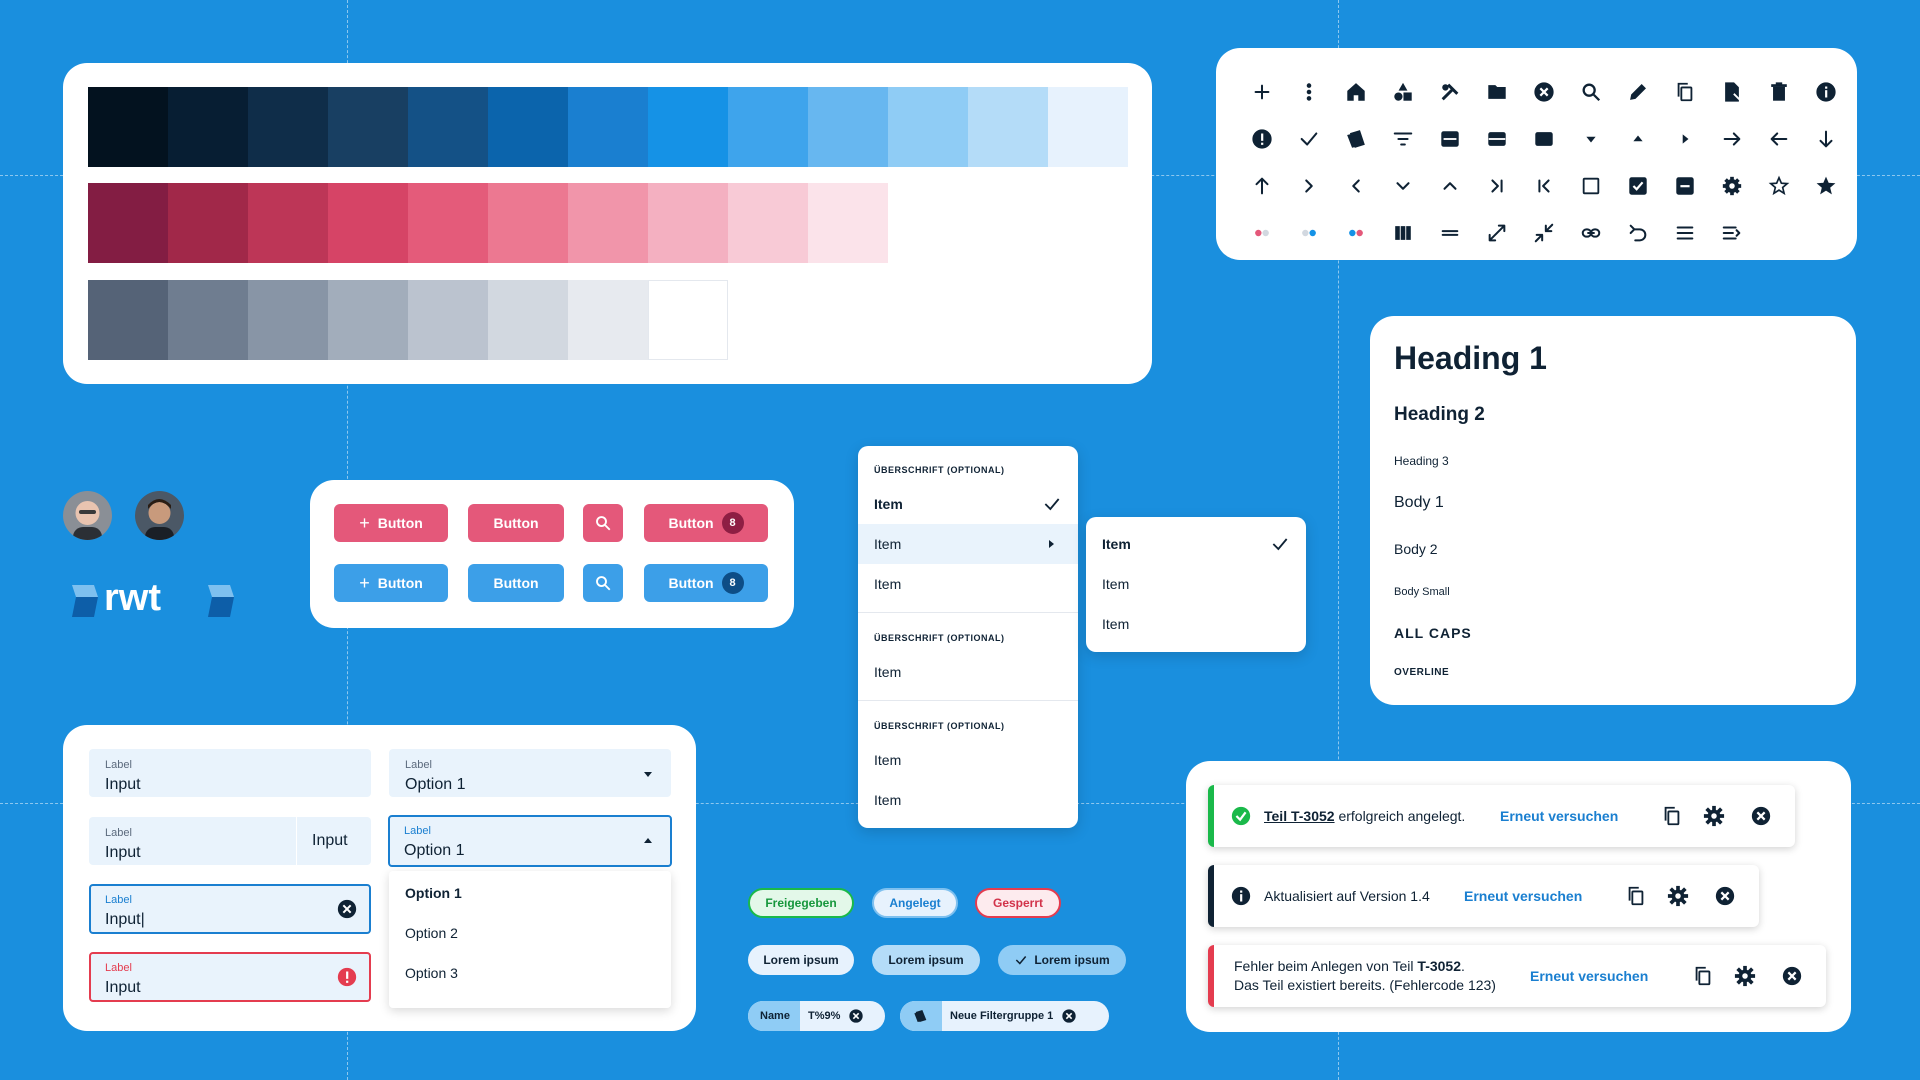 The height and width of the screenshot is (1080, 1920). What do you see at coordinates (968, 544) in the screenshot?
I see `menu-item-submenu: Item` at bounding box center [968, 544].